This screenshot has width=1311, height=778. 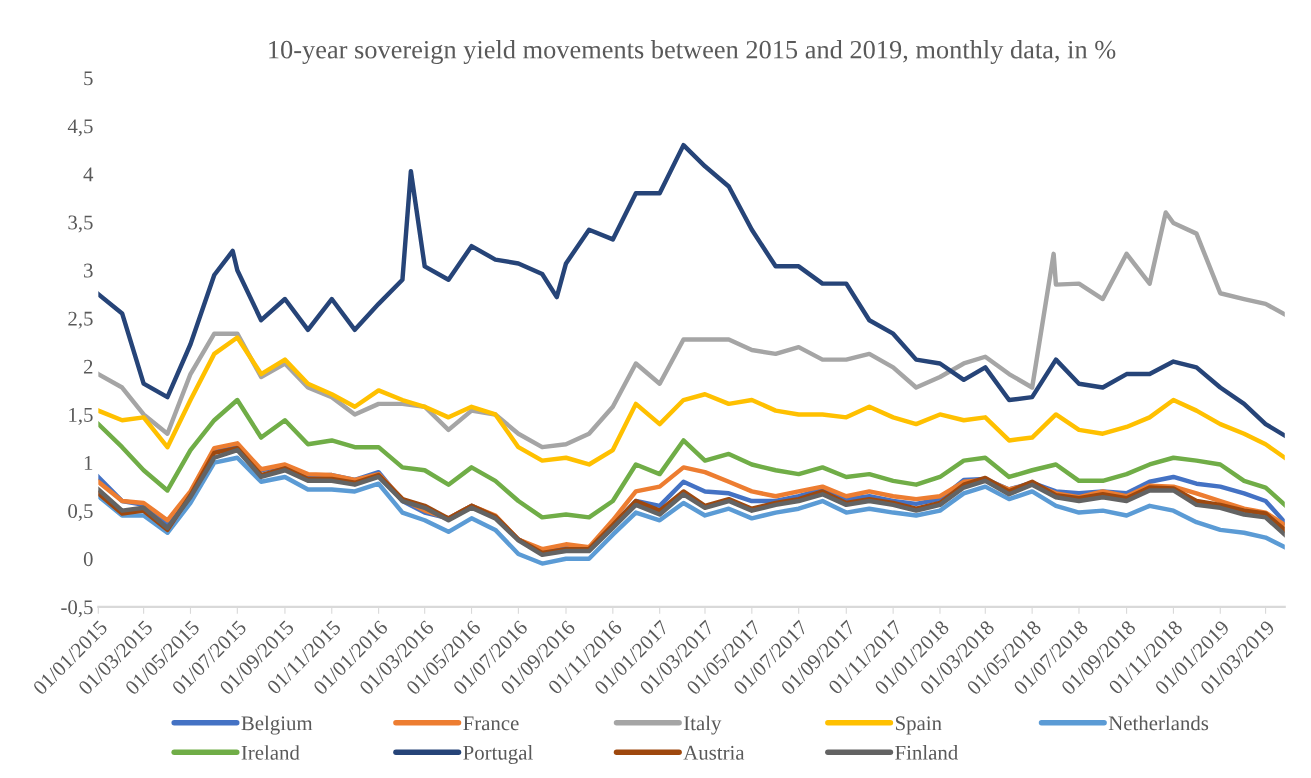 I want to click on y-tick-label: 3, so click(x=88, y=270).